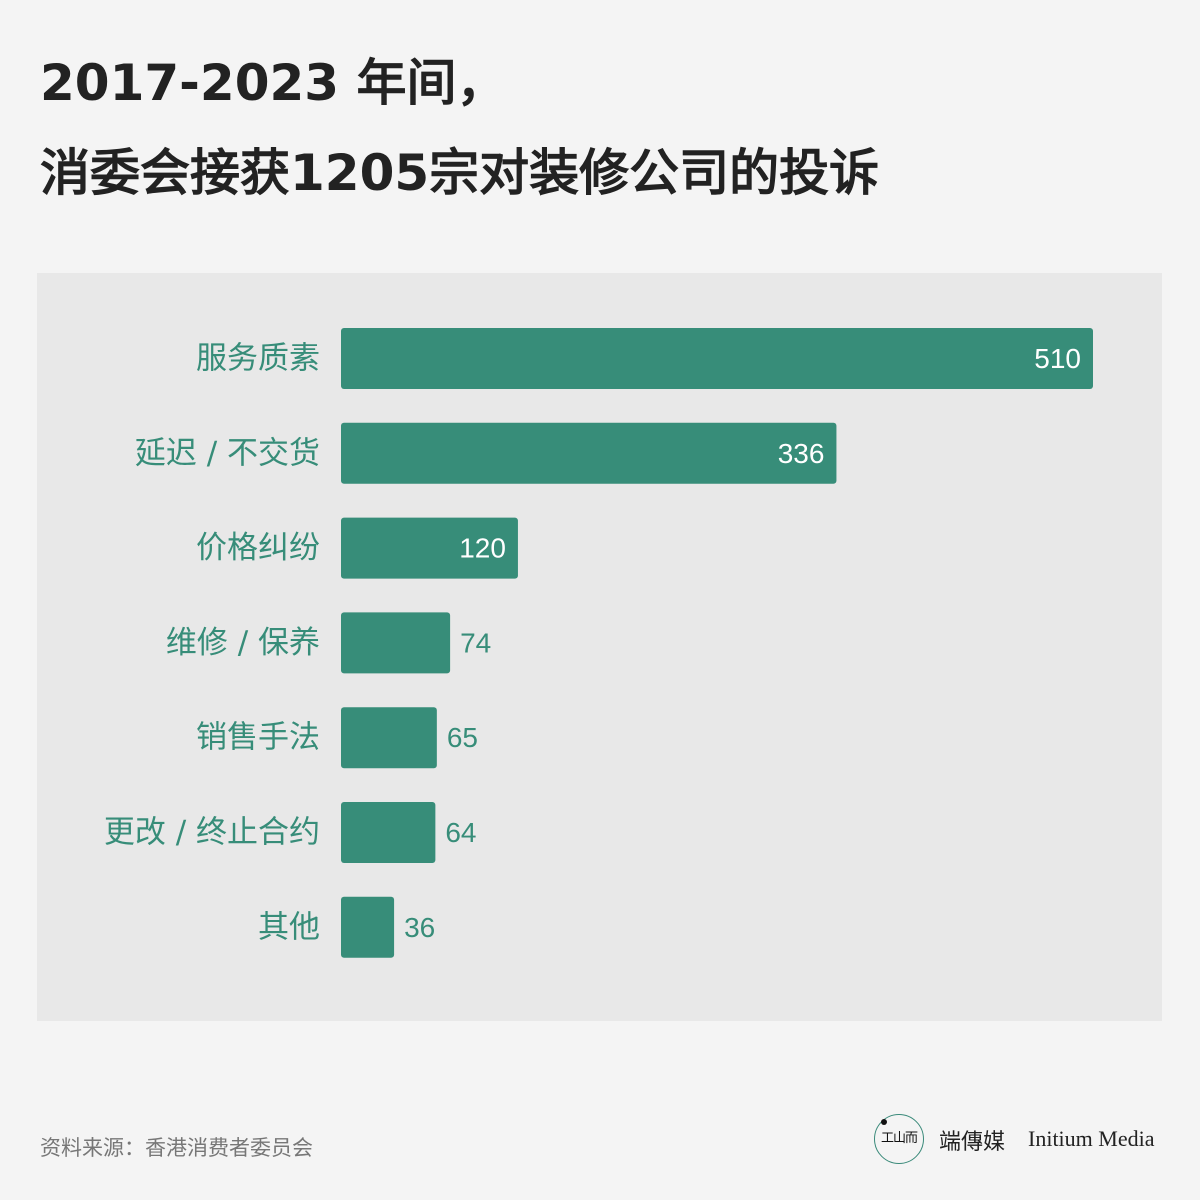 This screenshot has height=1200, width=1200. What do you see at coordinates (1057, 358) in the screenshot?
I see `value-label: 510` at bounding box center [1057, 358].